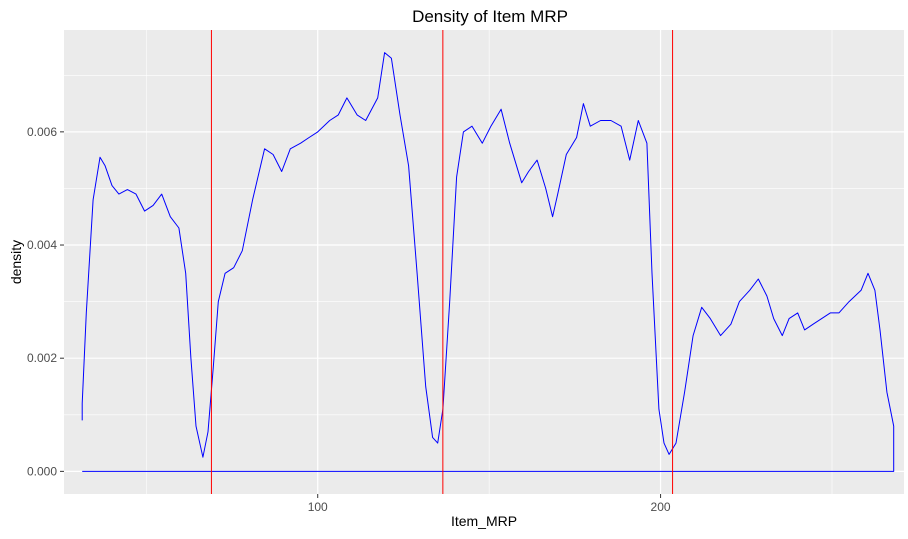  Describe the element at coordinates (490, 16) in the screenshot. I see `chart-title: Density of Item MRP` at that location.